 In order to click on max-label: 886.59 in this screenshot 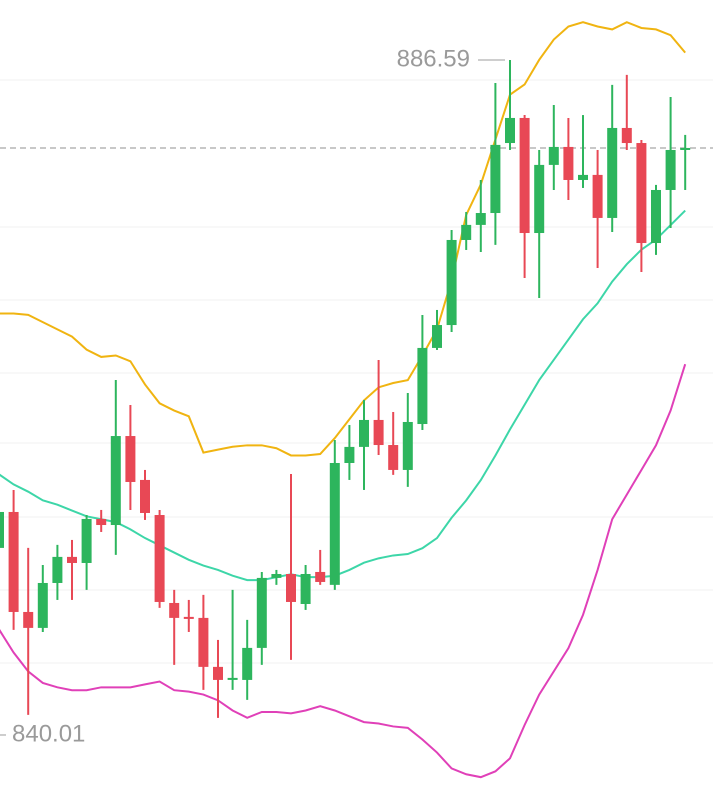, I will do `click(433, 58)`.